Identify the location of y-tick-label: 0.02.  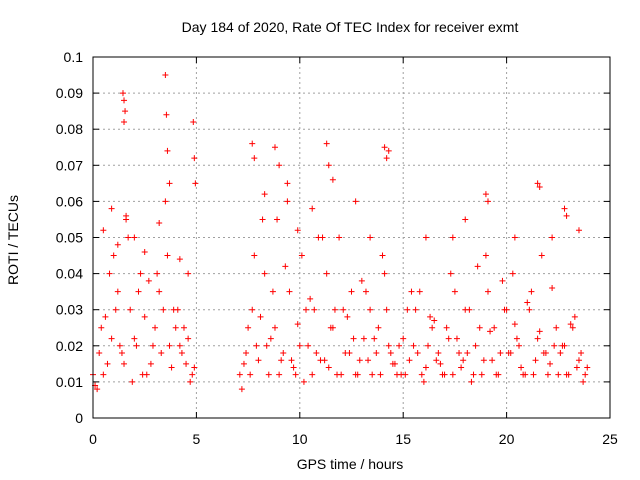
(69, 346).